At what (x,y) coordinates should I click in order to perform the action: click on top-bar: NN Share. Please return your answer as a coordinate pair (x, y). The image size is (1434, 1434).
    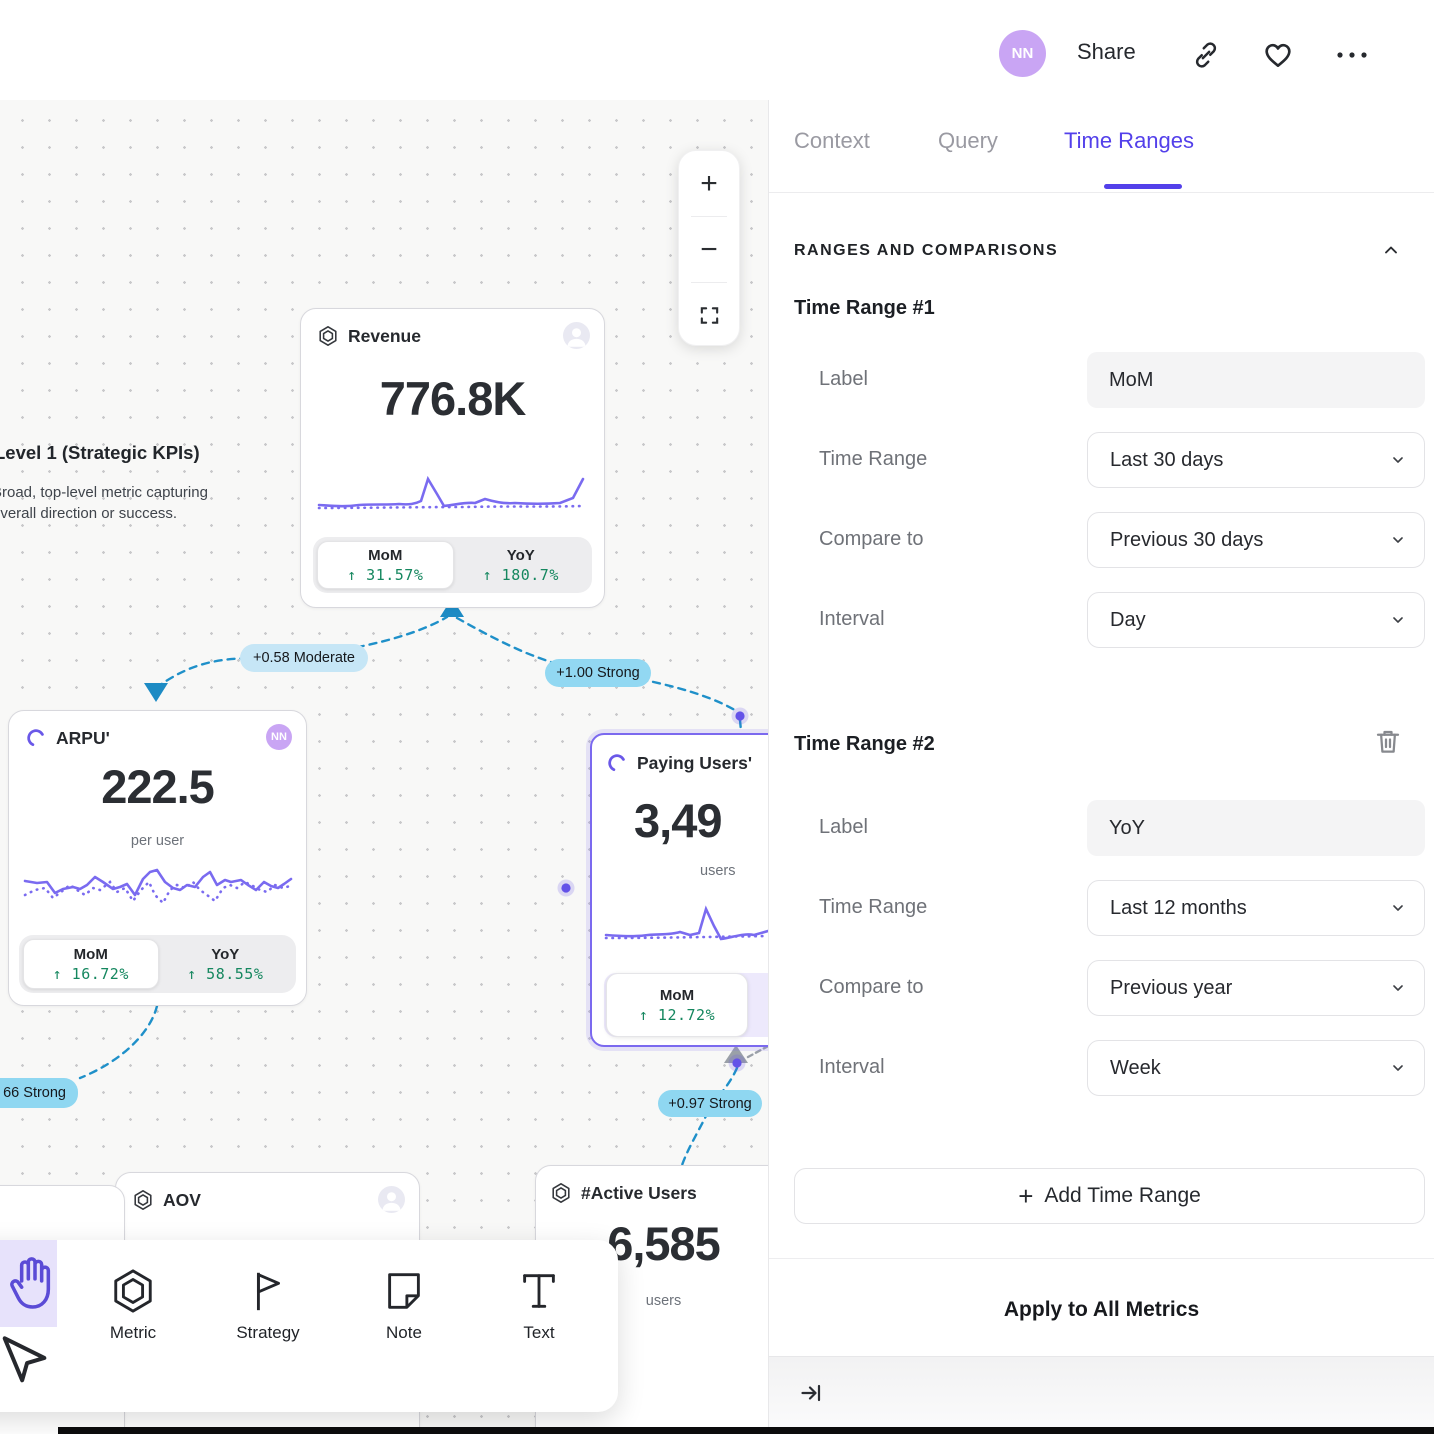
    Looking at the image, I should click on (717, 50).